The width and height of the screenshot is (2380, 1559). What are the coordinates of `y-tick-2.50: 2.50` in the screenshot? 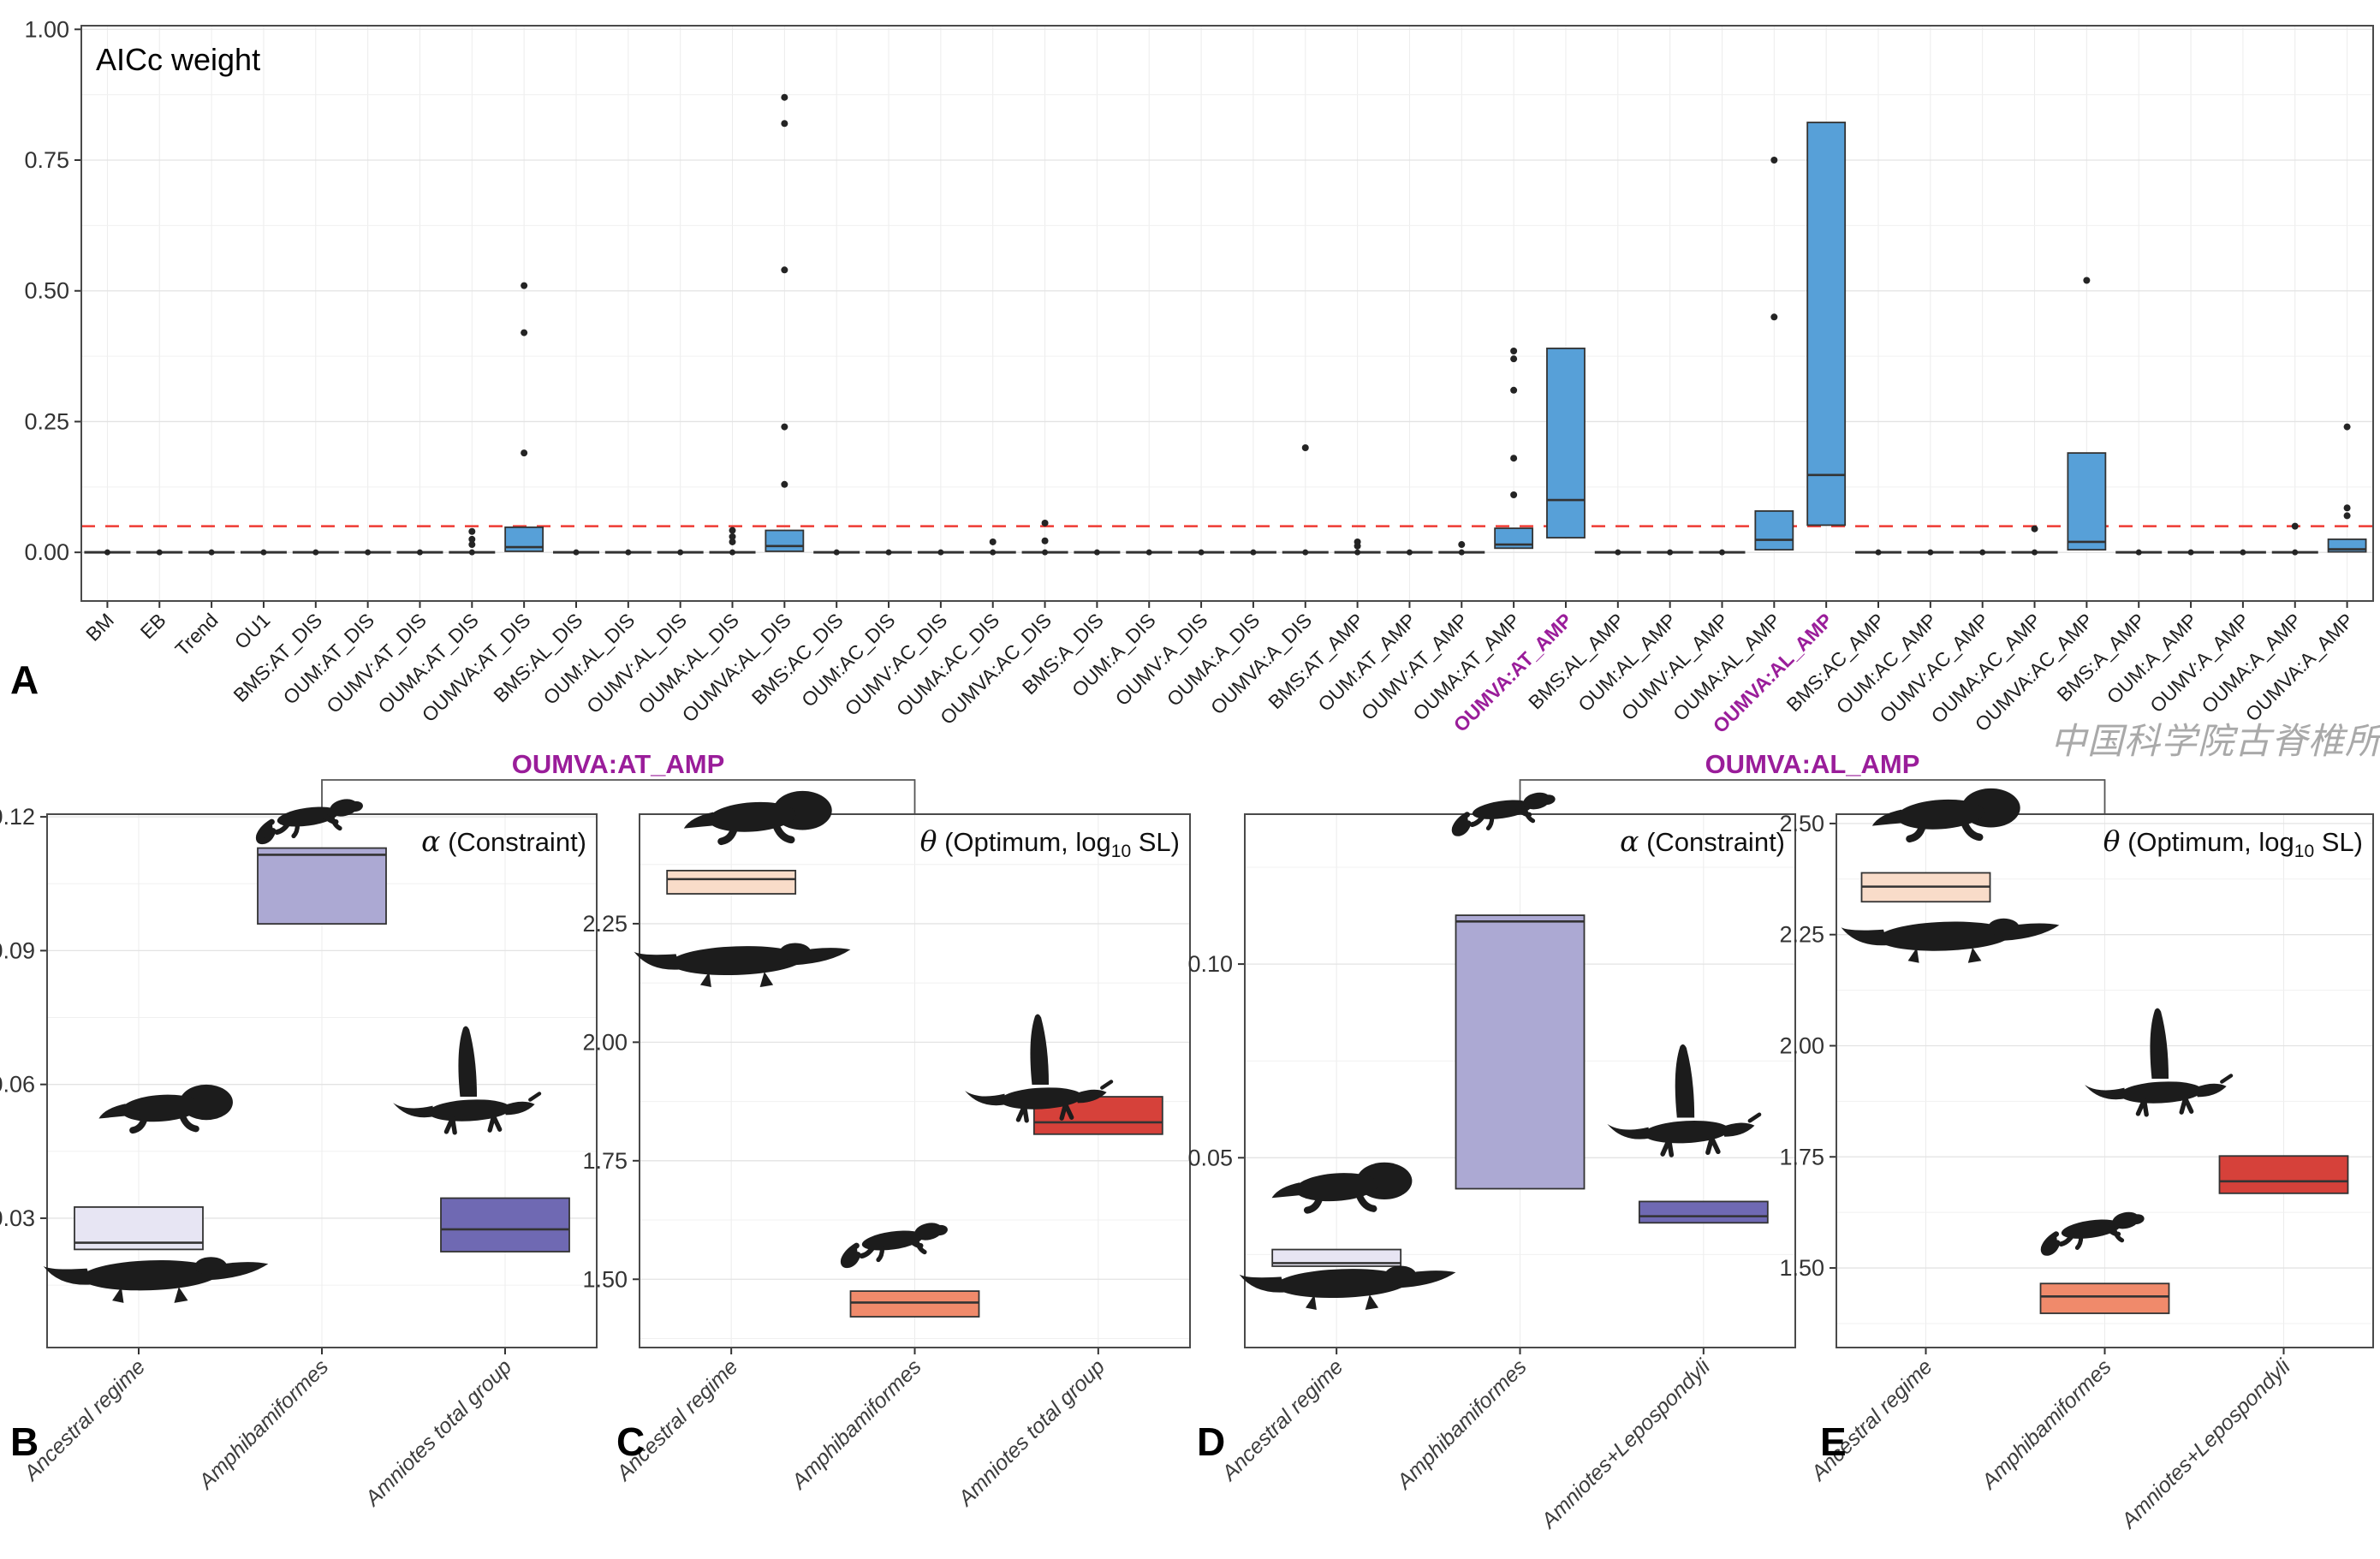 It's located at (1801, 823).